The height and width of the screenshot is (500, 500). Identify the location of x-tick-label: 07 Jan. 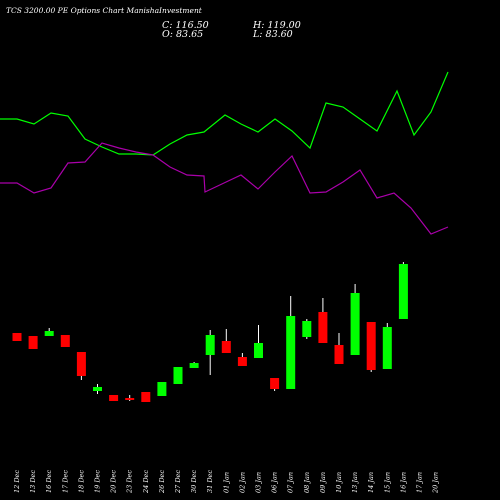
(291, 482).